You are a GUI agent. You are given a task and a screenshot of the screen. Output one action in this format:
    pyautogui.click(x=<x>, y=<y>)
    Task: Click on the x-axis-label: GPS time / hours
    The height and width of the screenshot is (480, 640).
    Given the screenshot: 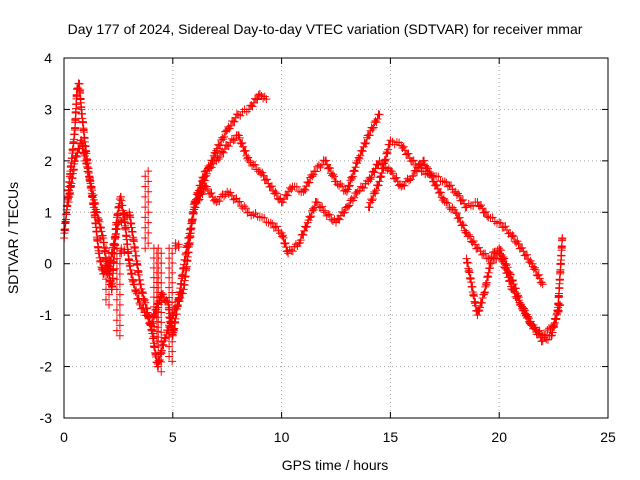 What is the action you would take?
    pyautogui.click(x=335, y=465)
    